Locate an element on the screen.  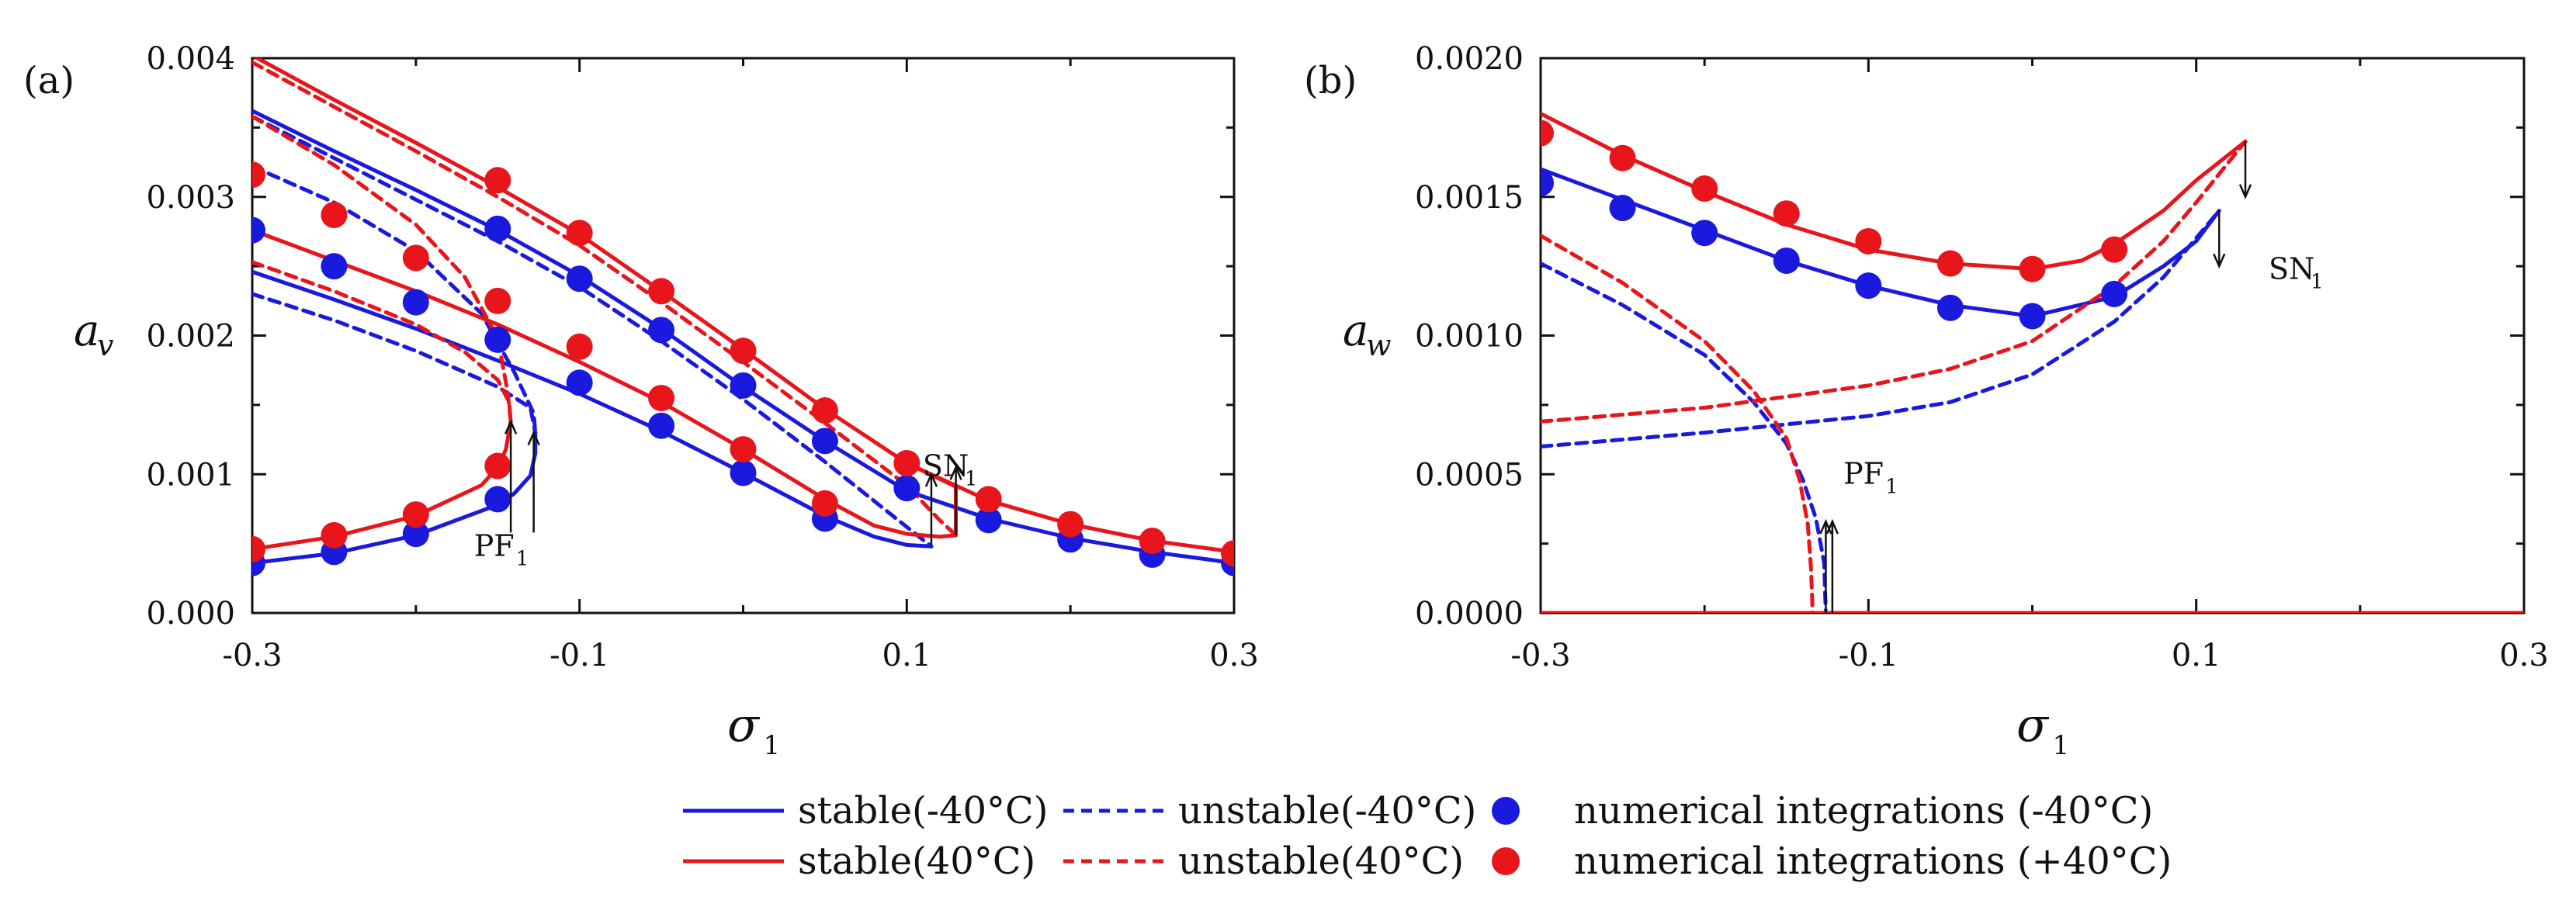
y-axis-label-sub: w is located at coordinates (1379, 345).